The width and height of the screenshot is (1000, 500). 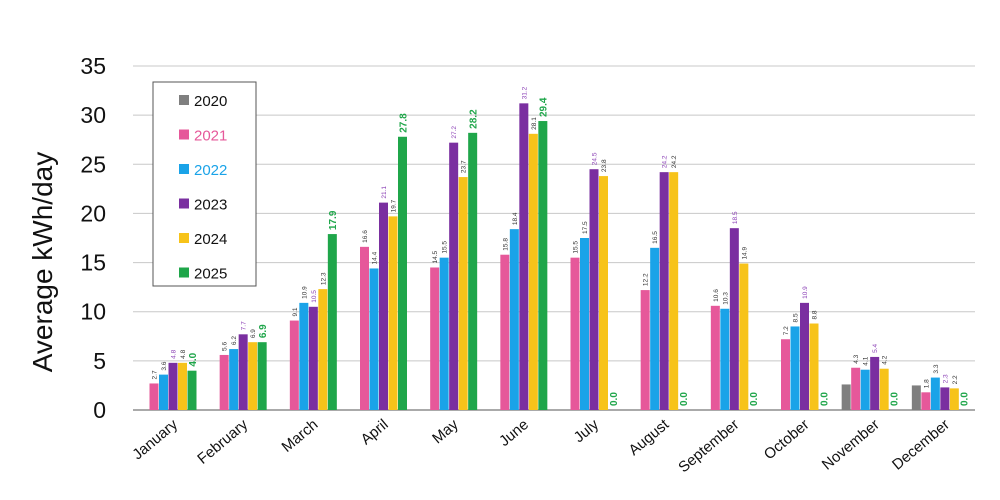 What do you see at coordinates (655, 328) in the screenshot?
I see `bar-2022-august` at bounding box center [655, 328].